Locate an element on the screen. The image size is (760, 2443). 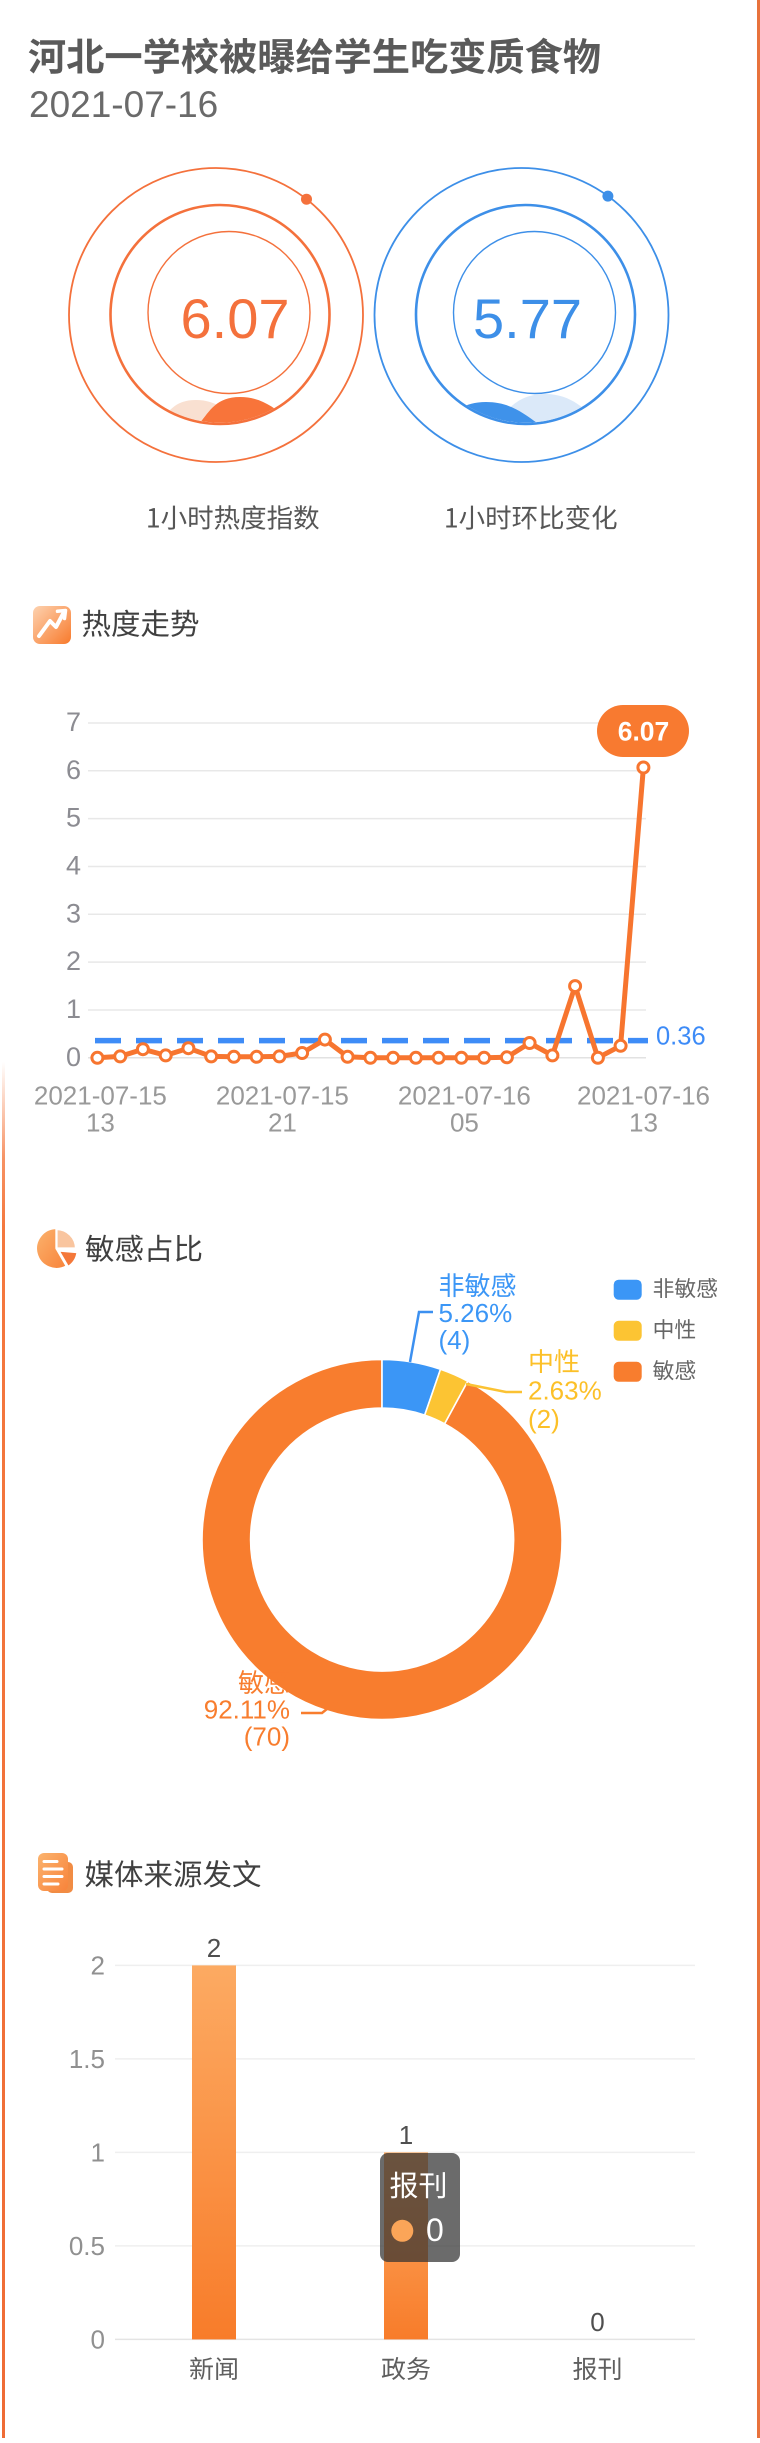
svg-text: 0.36 is located at coordinates (681, 1037).